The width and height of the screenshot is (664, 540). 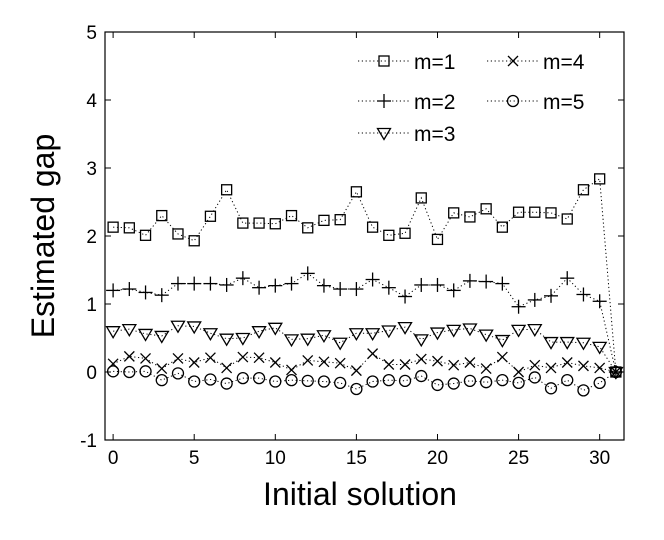 I want to click on y-tick-label: 3, so click(x=91, y=169).